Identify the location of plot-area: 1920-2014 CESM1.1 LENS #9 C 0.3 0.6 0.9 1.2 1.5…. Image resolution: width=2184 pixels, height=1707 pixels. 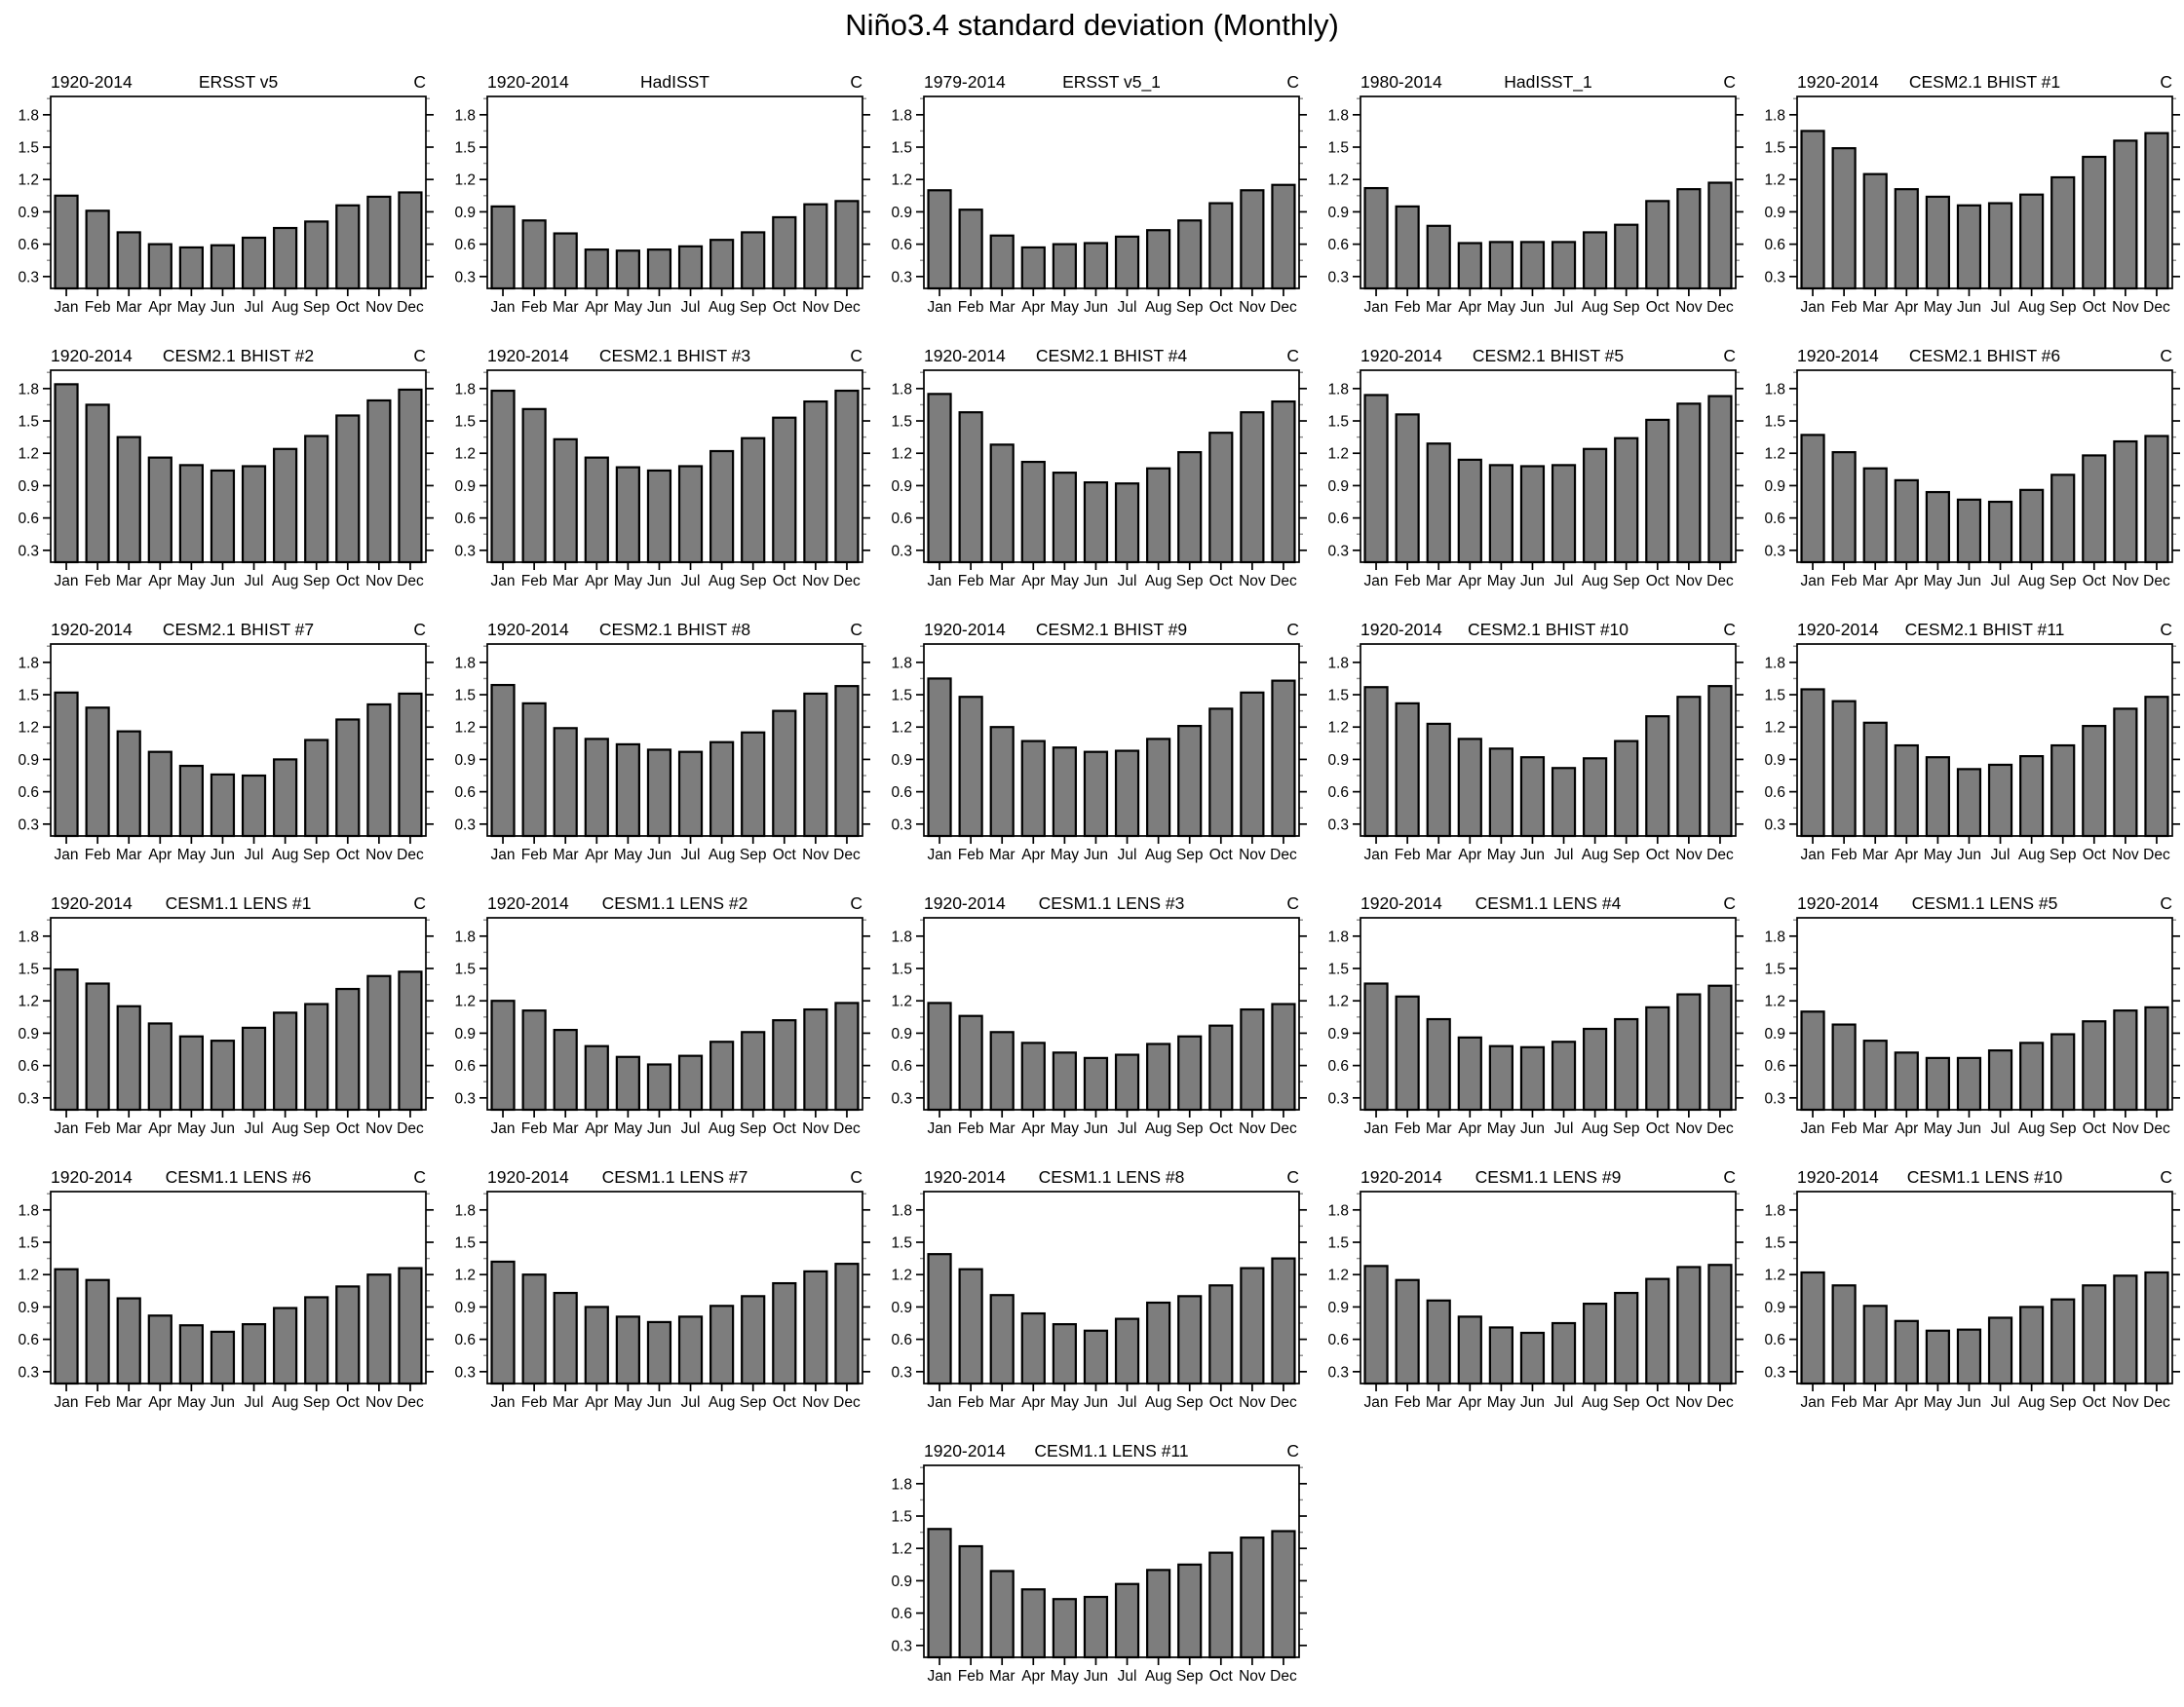
(1535, 1289).